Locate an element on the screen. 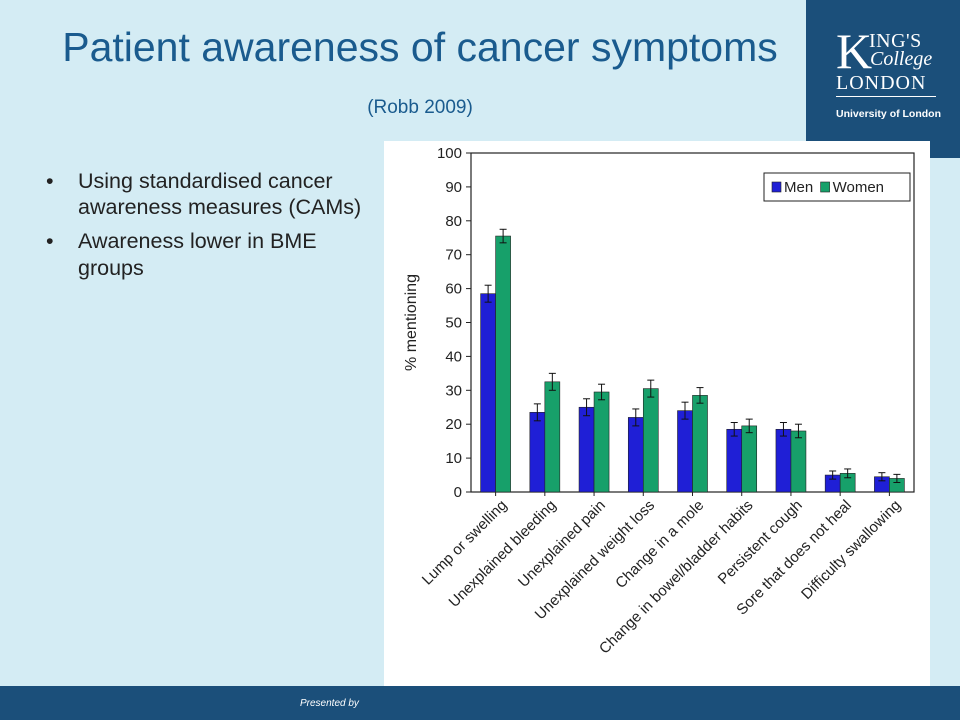  y-tick-label: 10 is located at coordinates (453, 458).